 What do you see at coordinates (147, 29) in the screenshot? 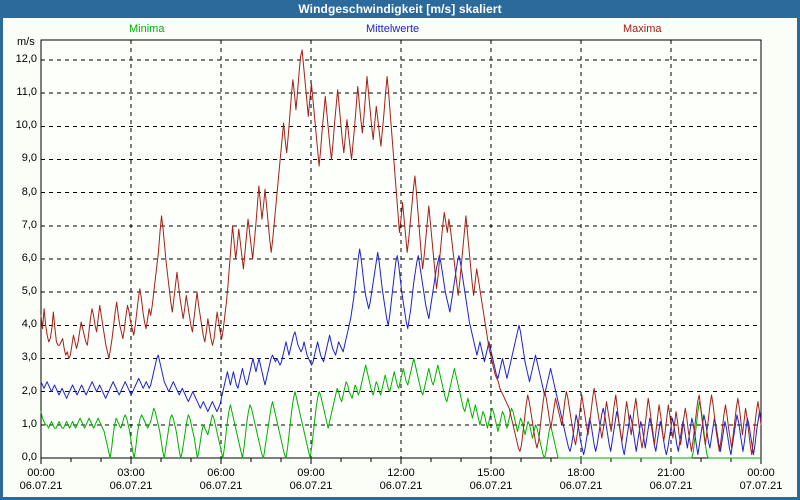
I see `legend-item-minima: Minima` at bounding box center [147, 29].